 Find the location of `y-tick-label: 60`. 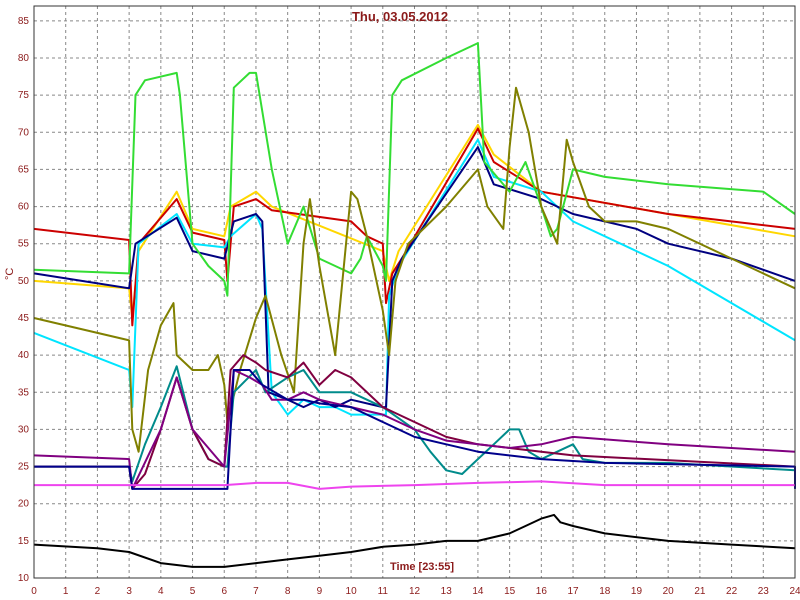

y-tick-label: 60 is located at coordinates (24, 207).